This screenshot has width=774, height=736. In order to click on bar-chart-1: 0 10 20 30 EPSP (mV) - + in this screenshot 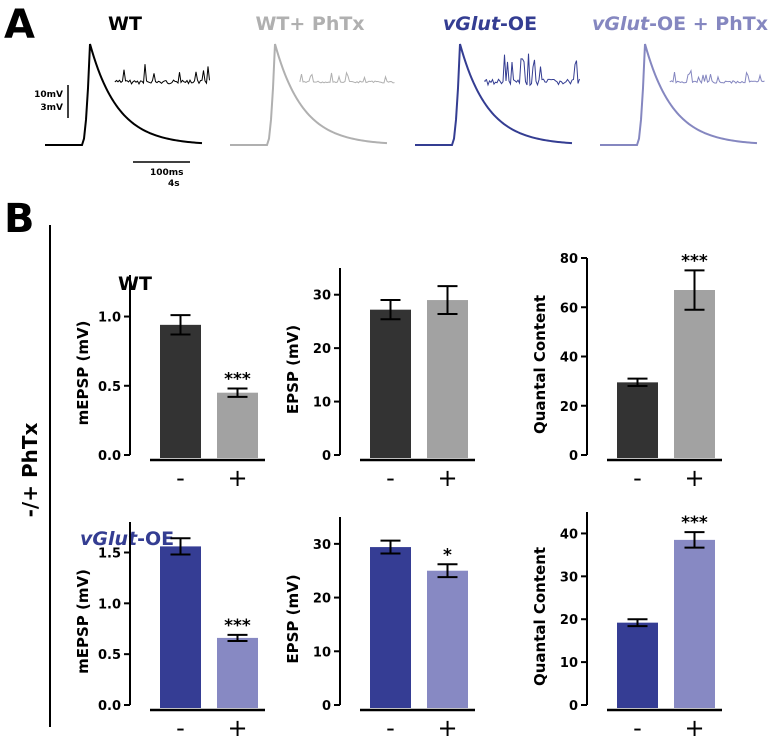, I will do `click(379, 380)`.